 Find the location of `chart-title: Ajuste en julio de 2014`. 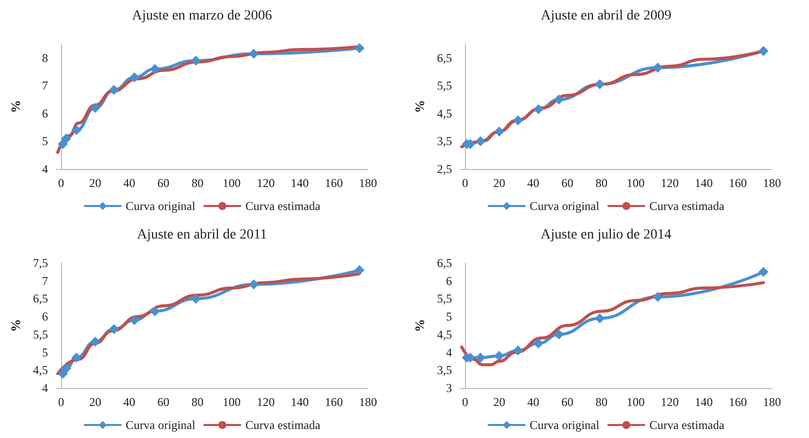

chart-title: Ajuste en julio de 2014 is located at coordinates (606, 235).